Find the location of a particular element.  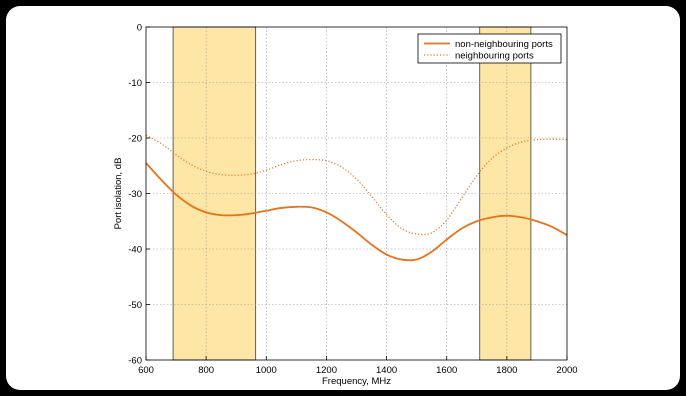

legend-label-non-neighbouring: non-neighbouring ports is located at coordinates (504, 44).